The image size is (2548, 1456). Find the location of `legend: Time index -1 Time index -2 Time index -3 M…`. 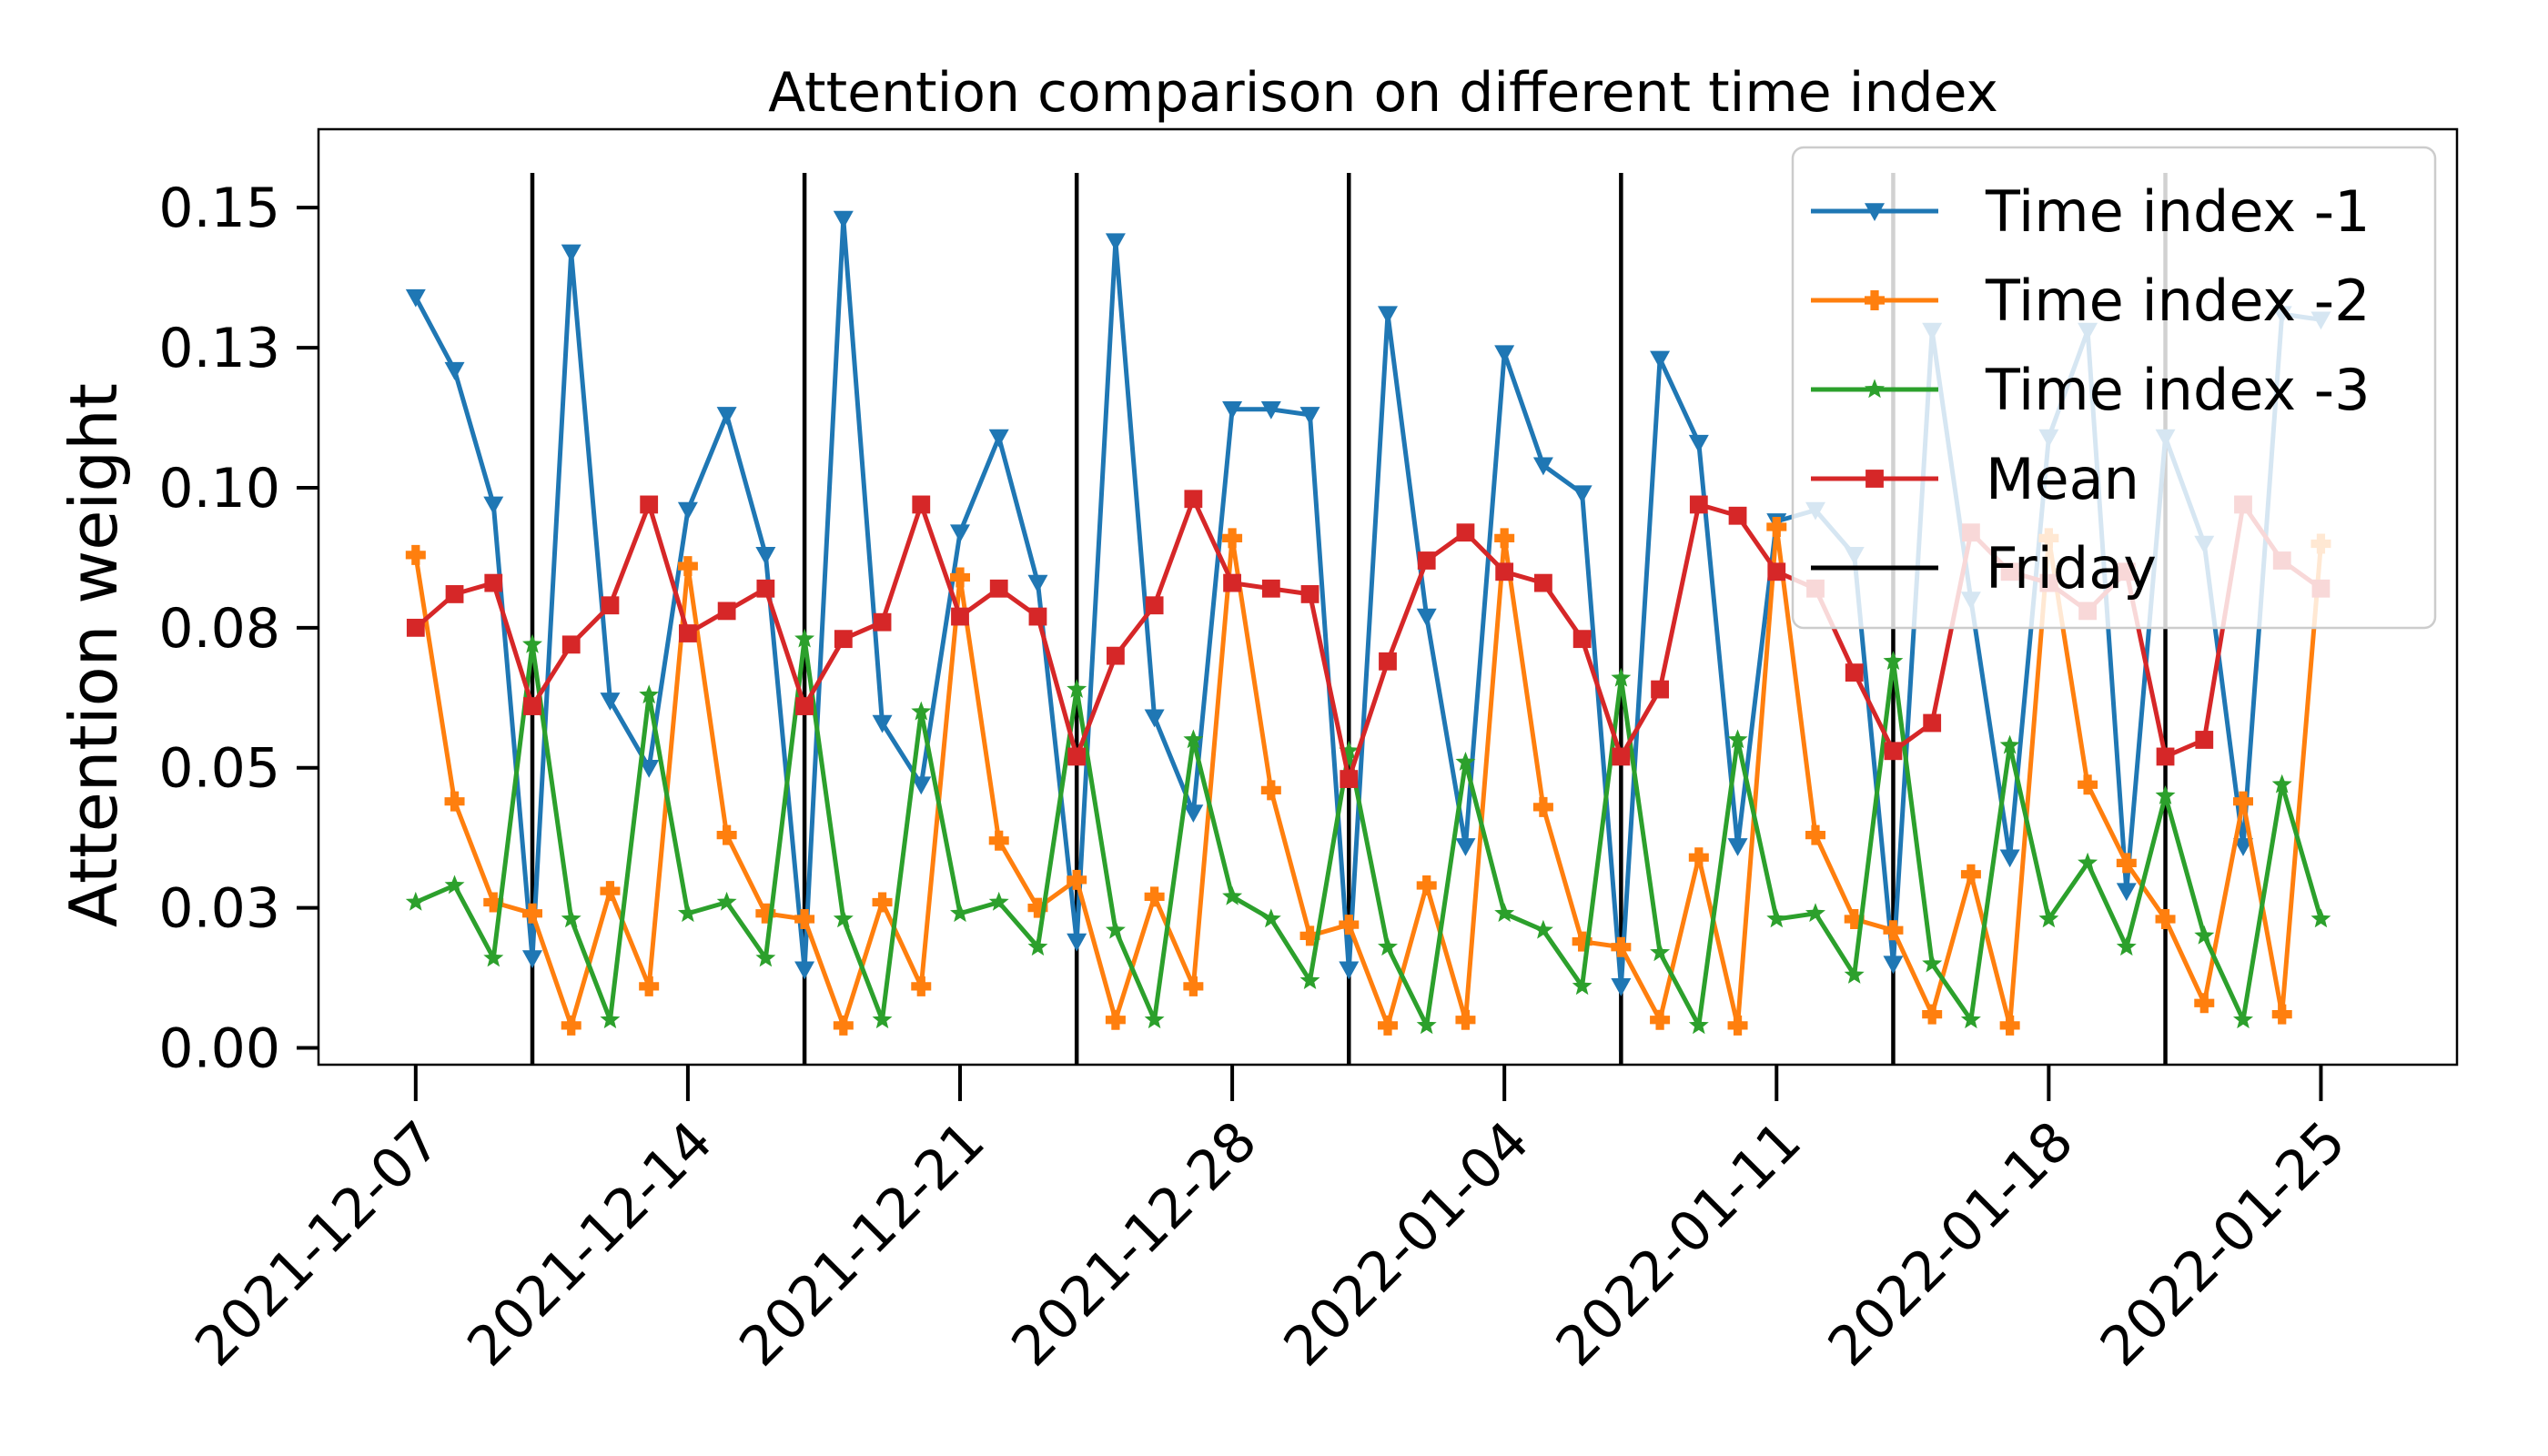

legend: Time index -1 Time index -2 Time index -3 M… is located at coordinates (2114, 388).